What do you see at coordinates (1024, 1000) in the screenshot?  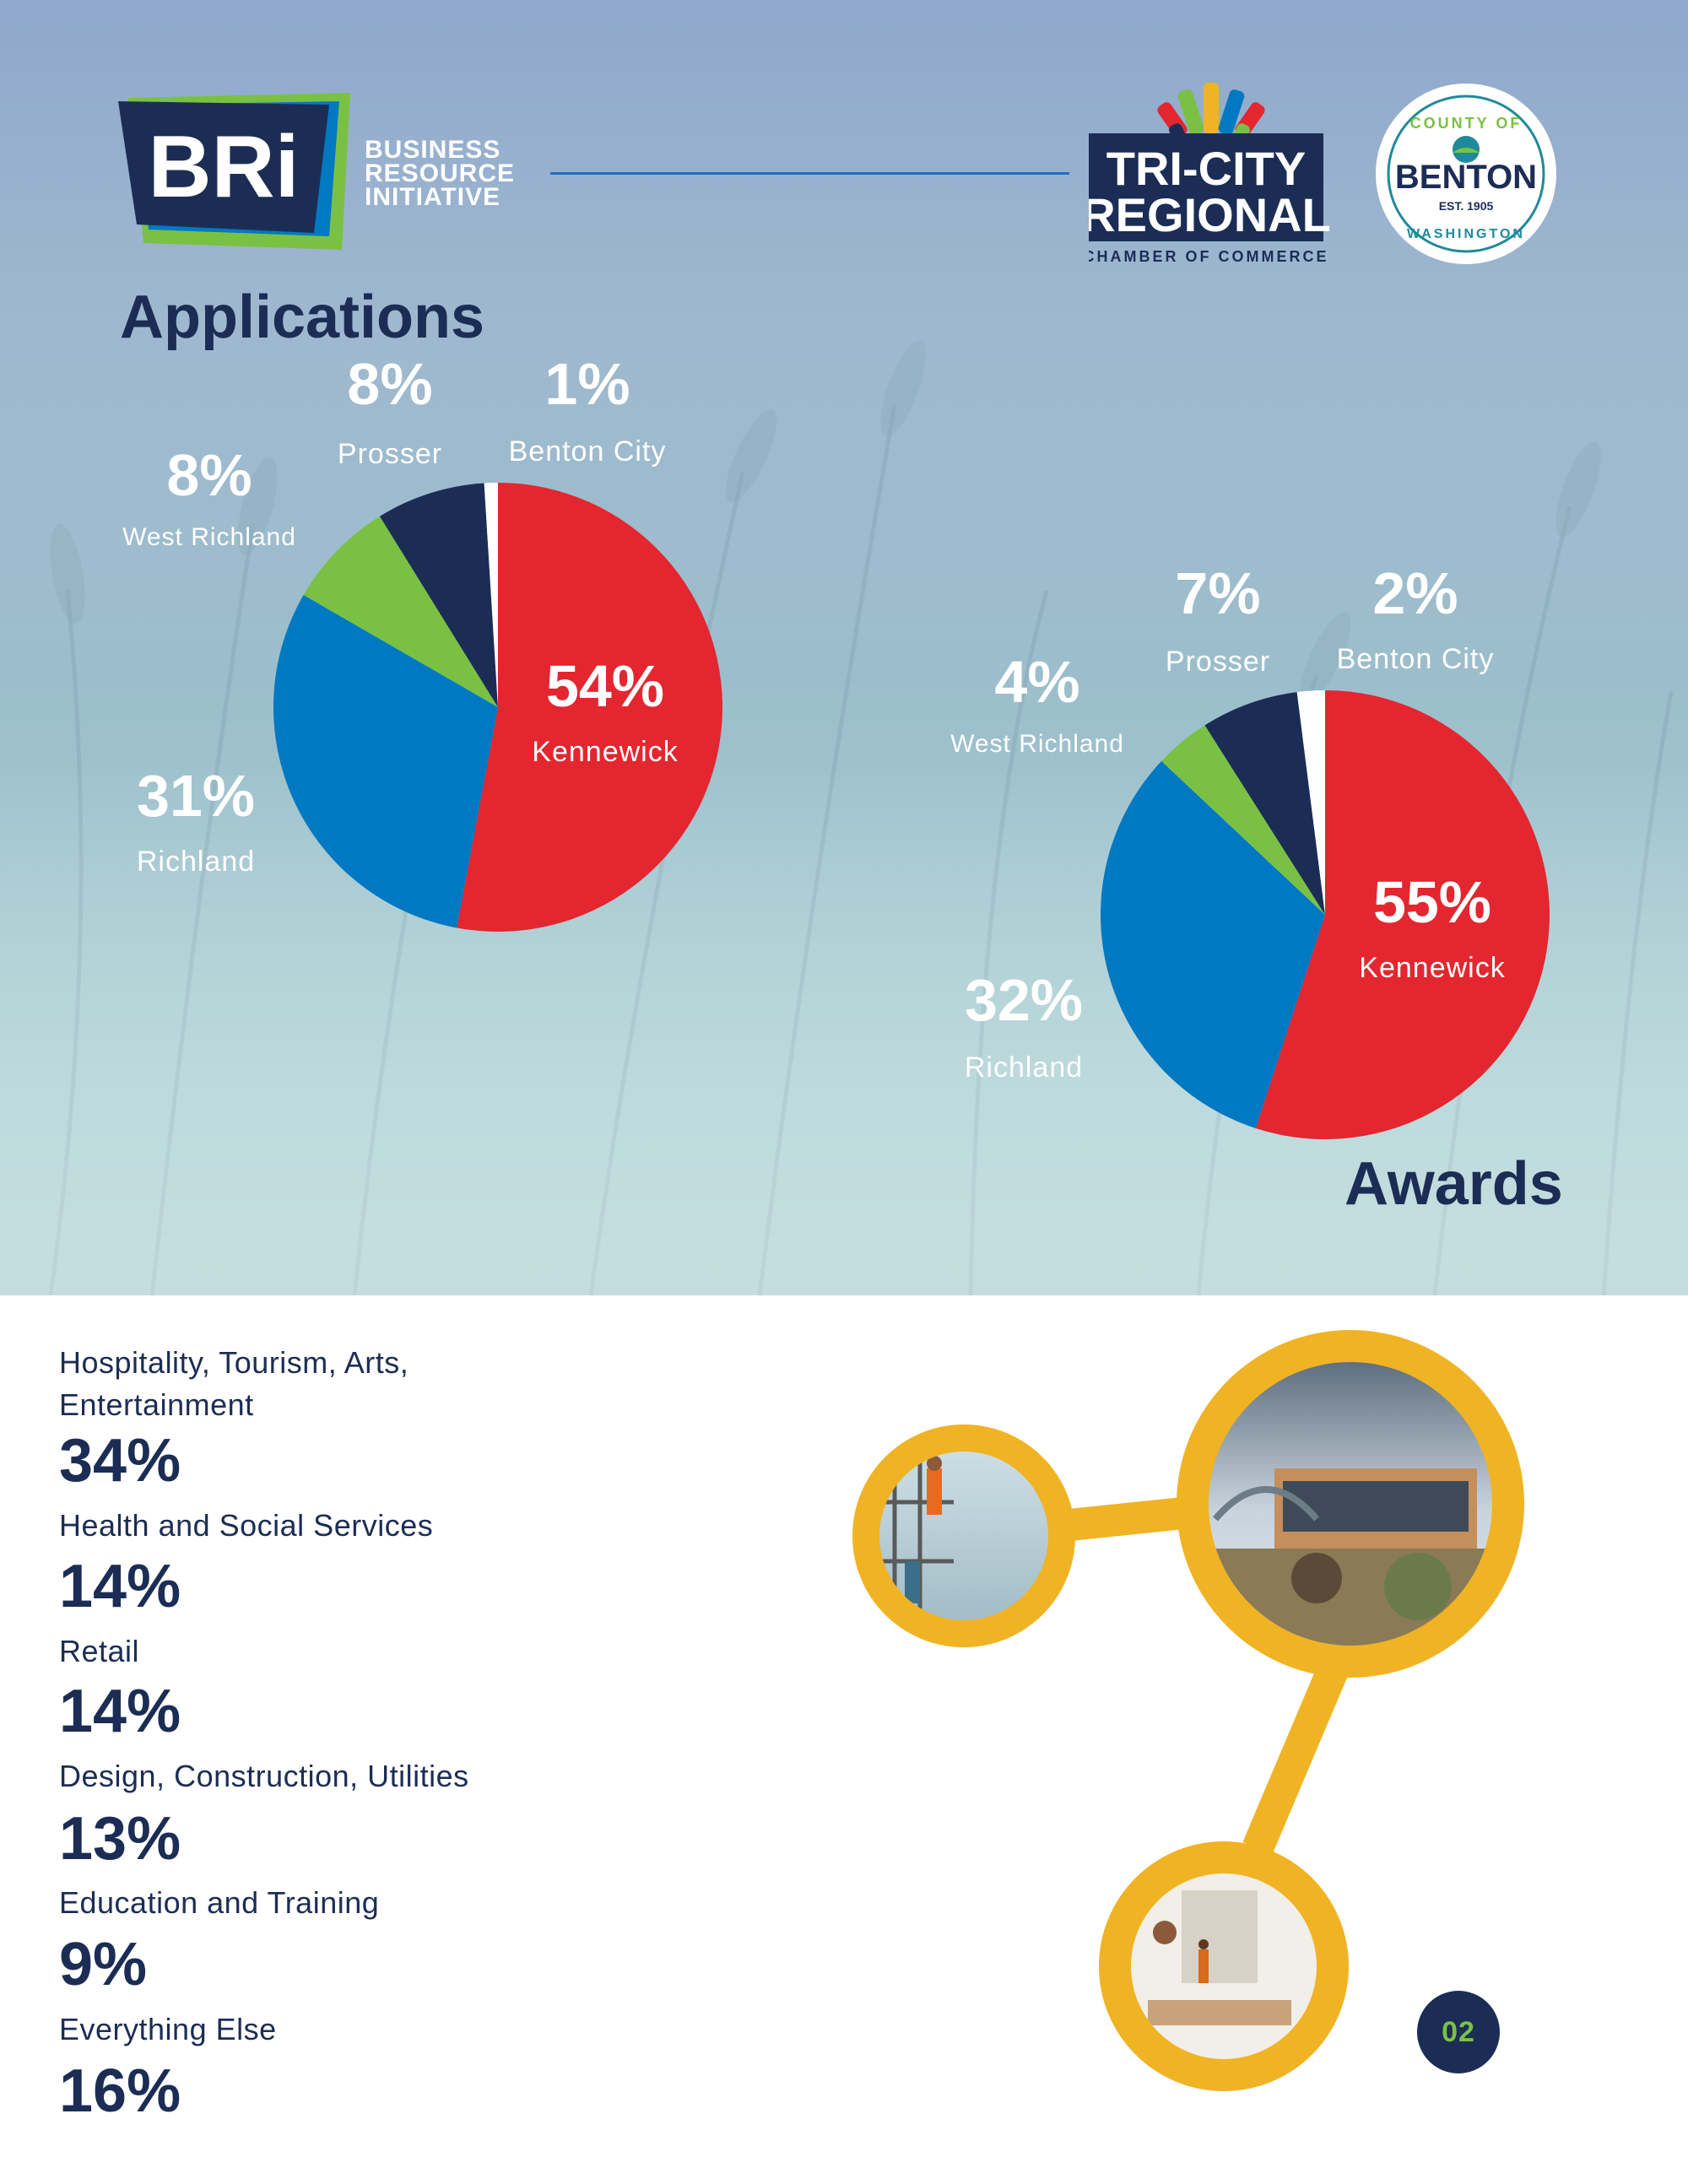 I see `awards-richland-pct: 32%` at bounding box center [1024, 1000].